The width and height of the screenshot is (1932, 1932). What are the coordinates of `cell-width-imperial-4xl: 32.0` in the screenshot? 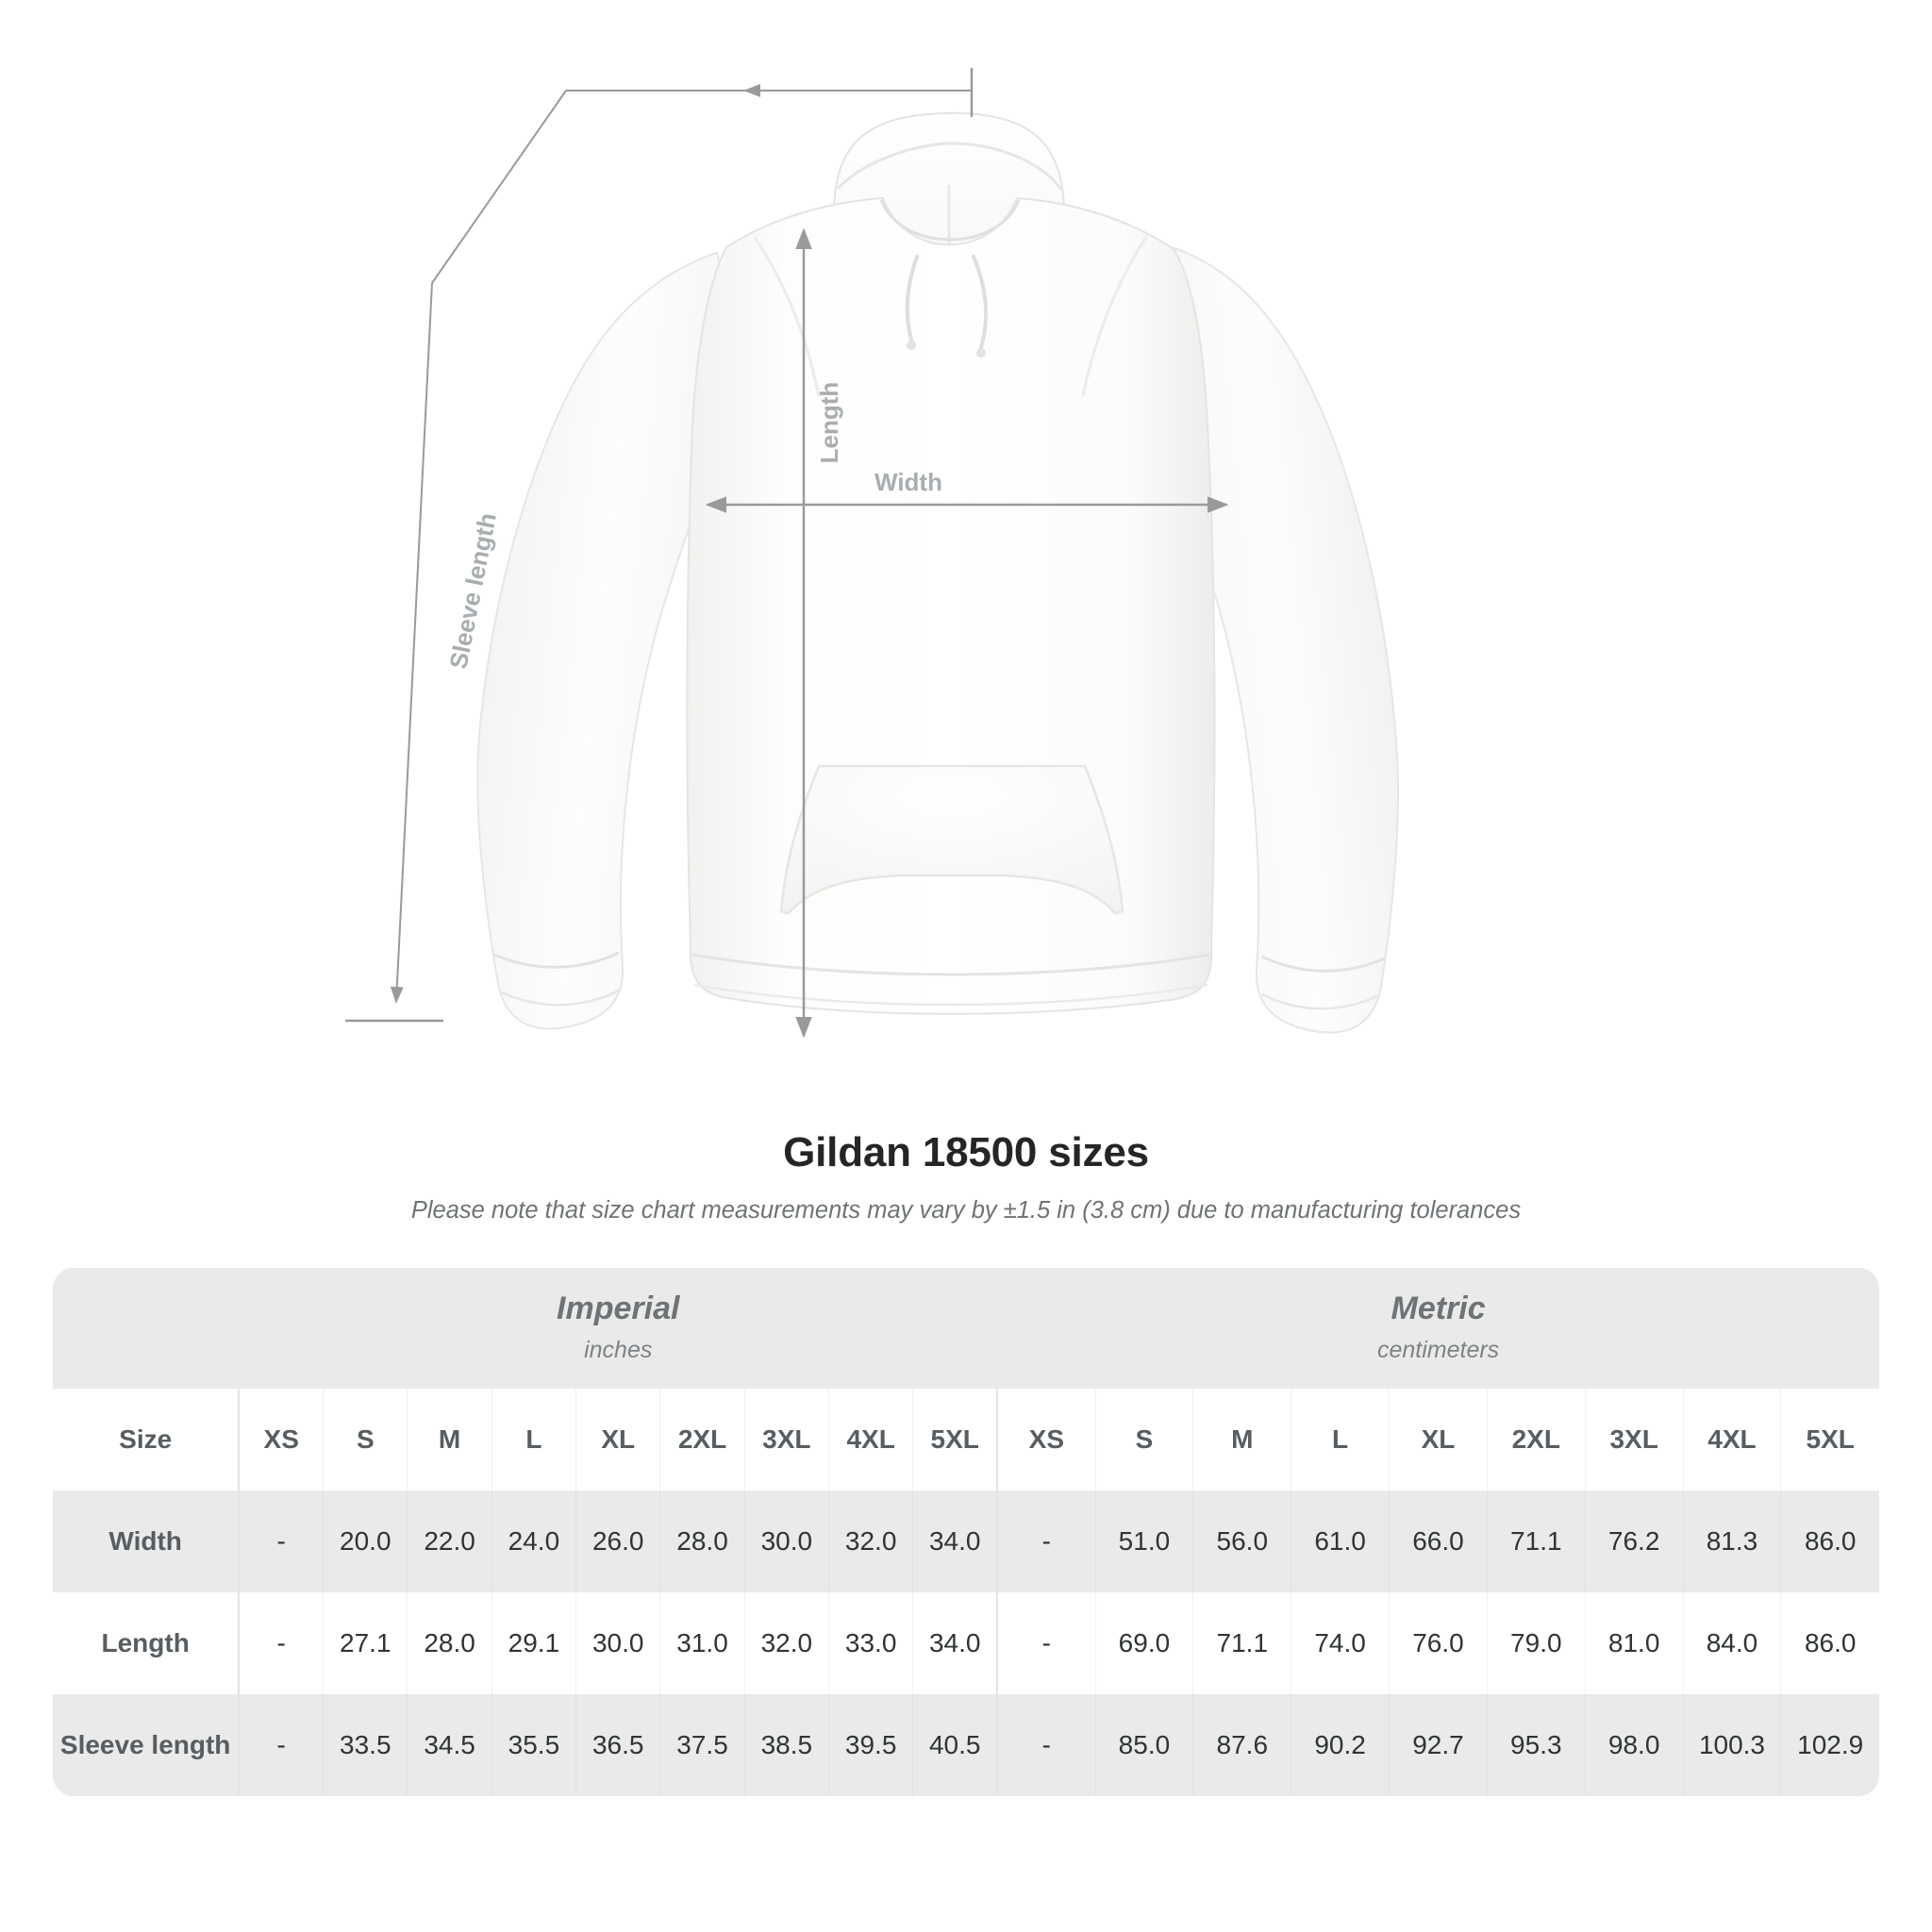 It's located at (871, 1541).